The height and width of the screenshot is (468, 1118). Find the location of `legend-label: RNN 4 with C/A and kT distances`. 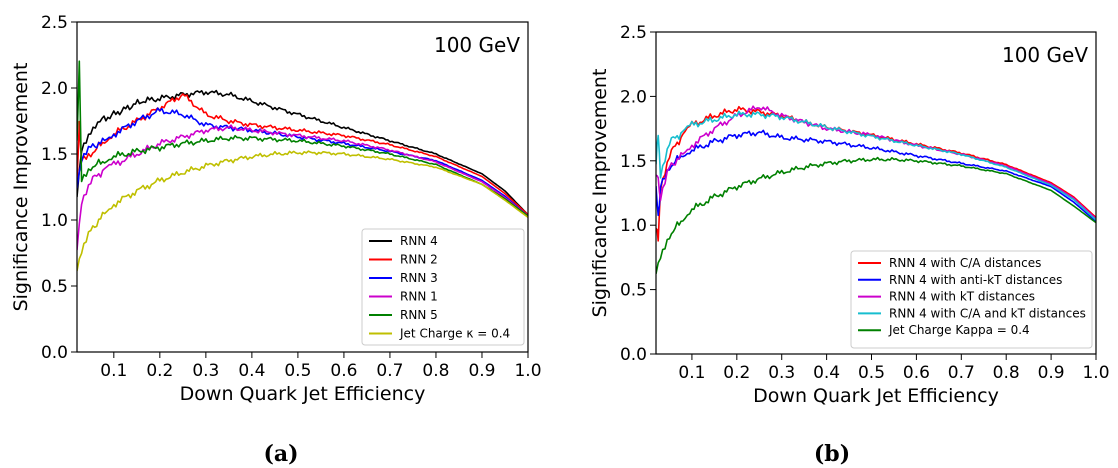

legend-label: RNN 4 with C/A and kT distances is located at coordinates (987, 313).